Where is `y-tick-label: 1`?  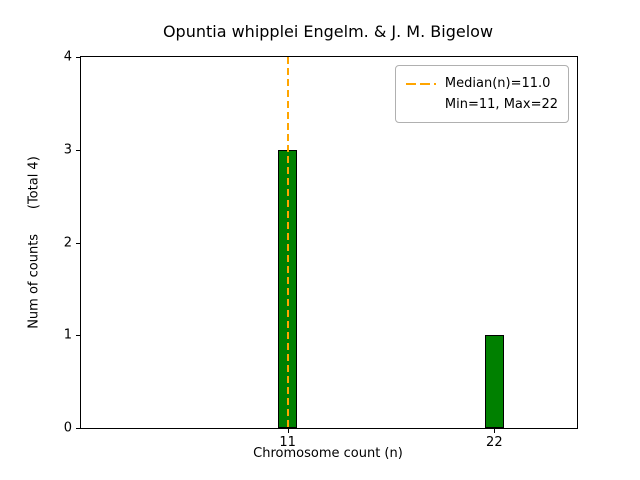 y-tick-label: 1 is located at coordinates (67, 335).